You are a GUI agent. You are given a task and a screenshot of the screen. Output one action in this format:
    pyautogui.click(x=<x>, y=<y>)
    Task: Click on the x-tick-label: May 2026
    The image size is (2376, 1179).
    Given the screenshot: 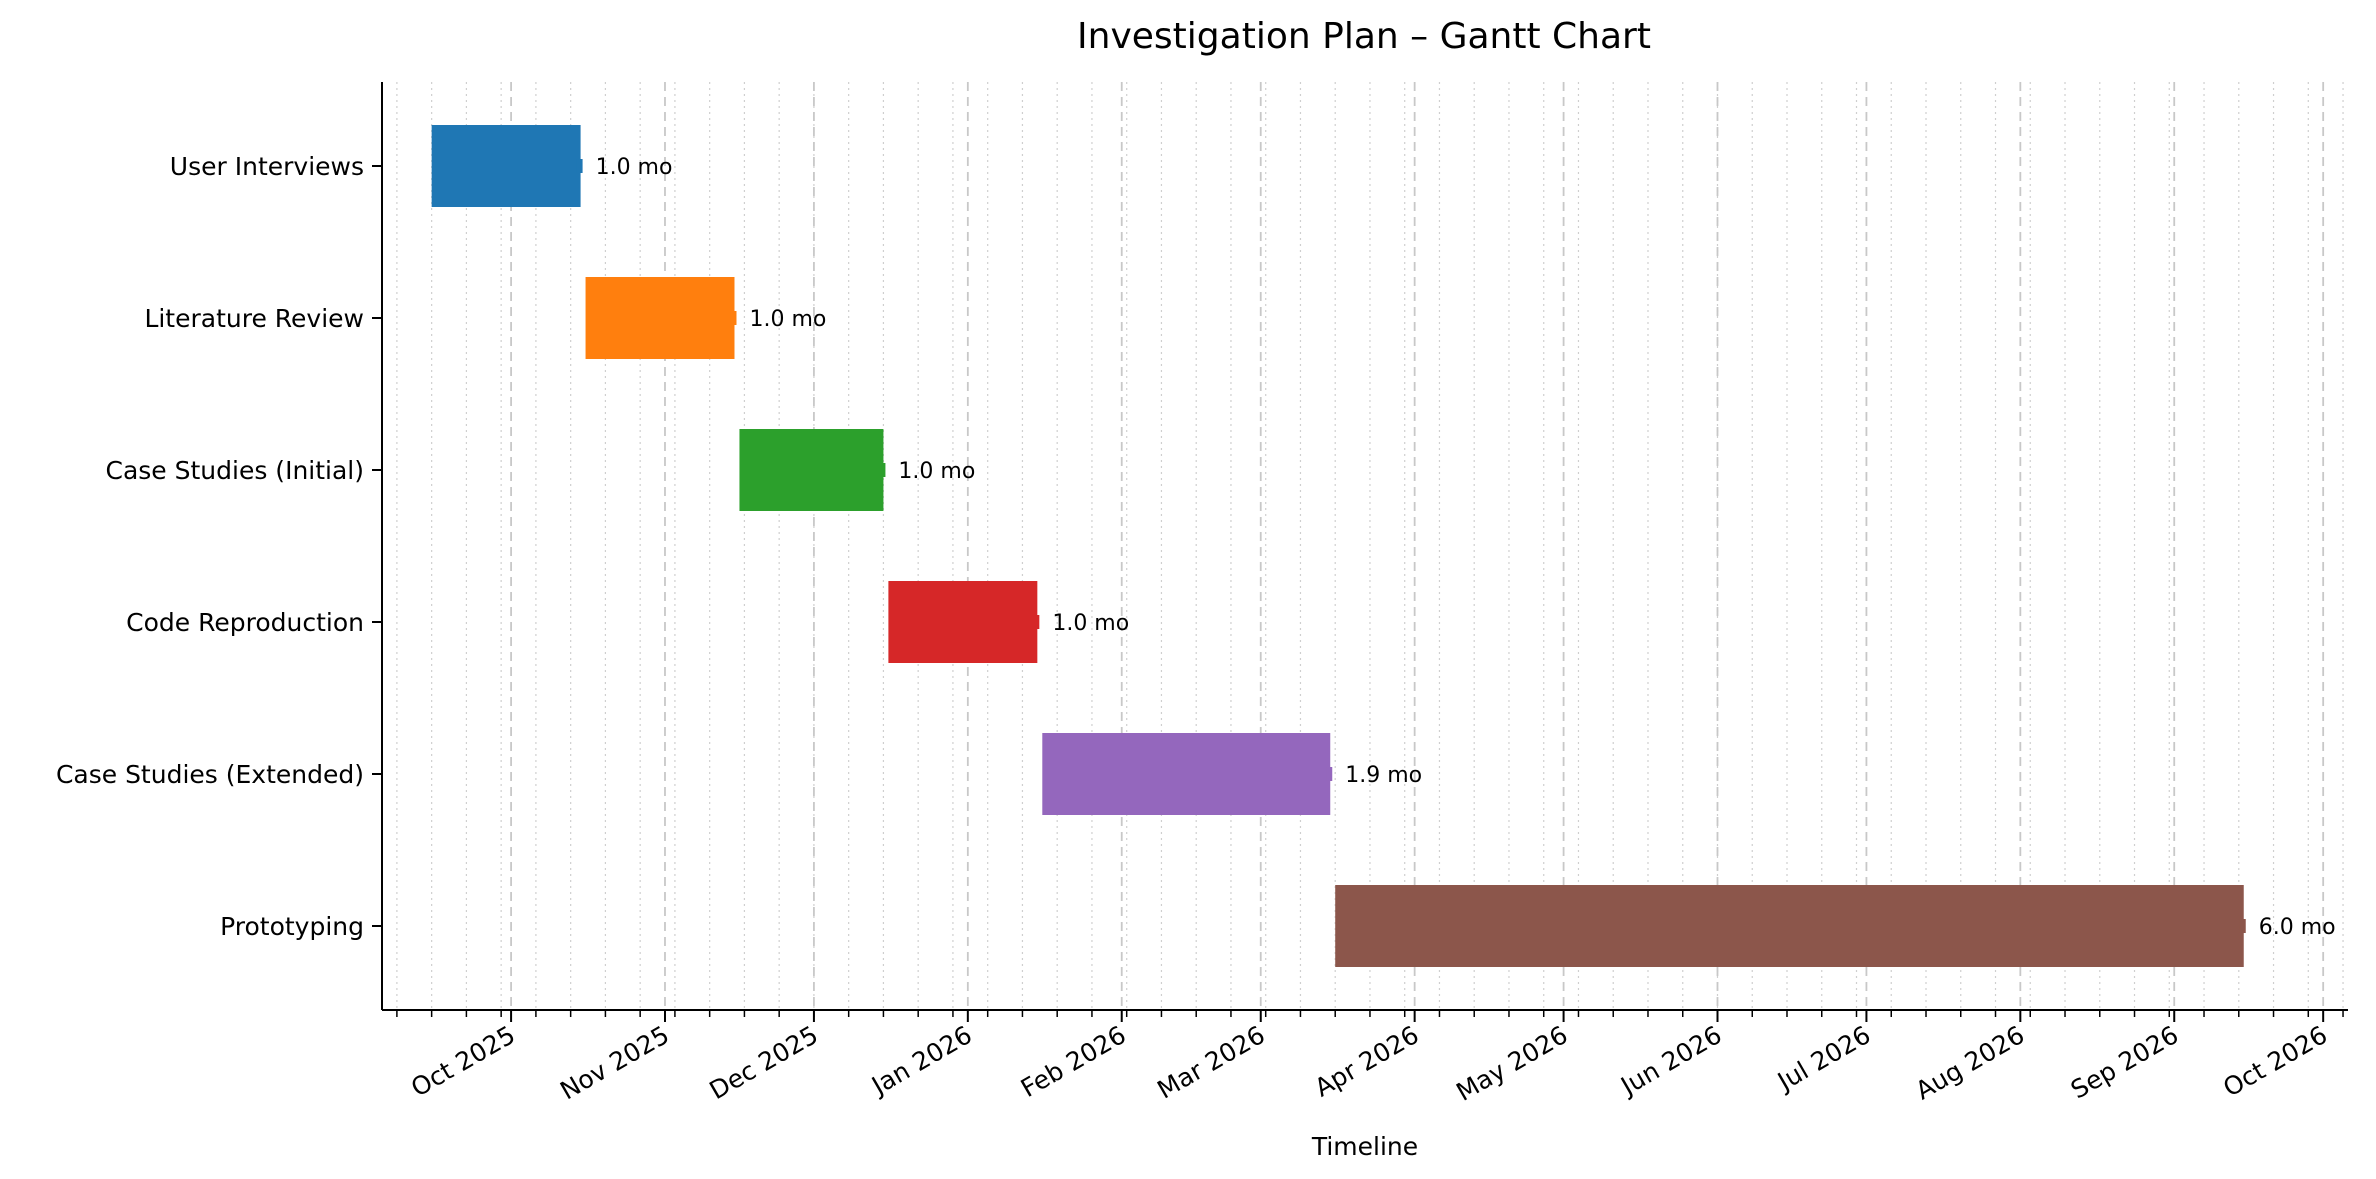 What is the action you would take?
    pyautogui.click(x=1511, y=1063)
    